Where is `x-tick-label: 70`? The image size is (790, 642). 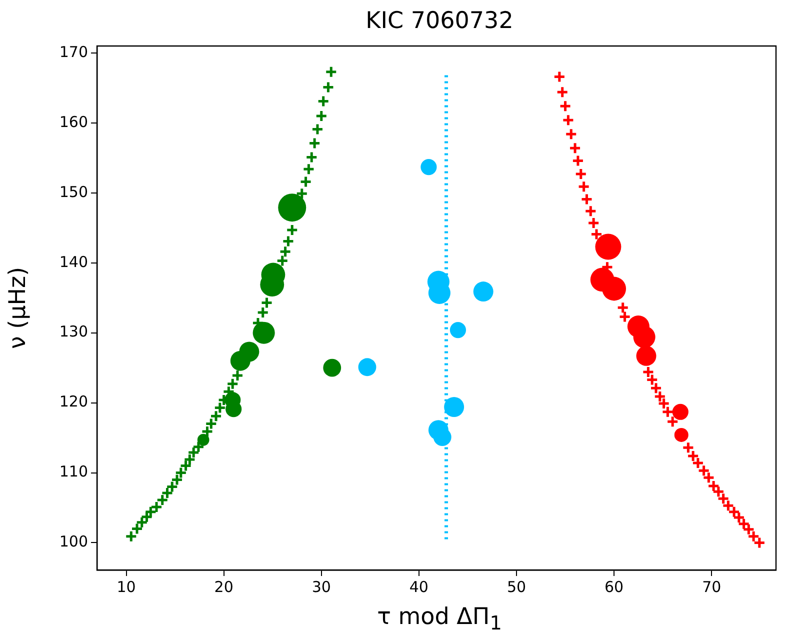
x-tick-label: 70 is located at coordinates (712, 587).